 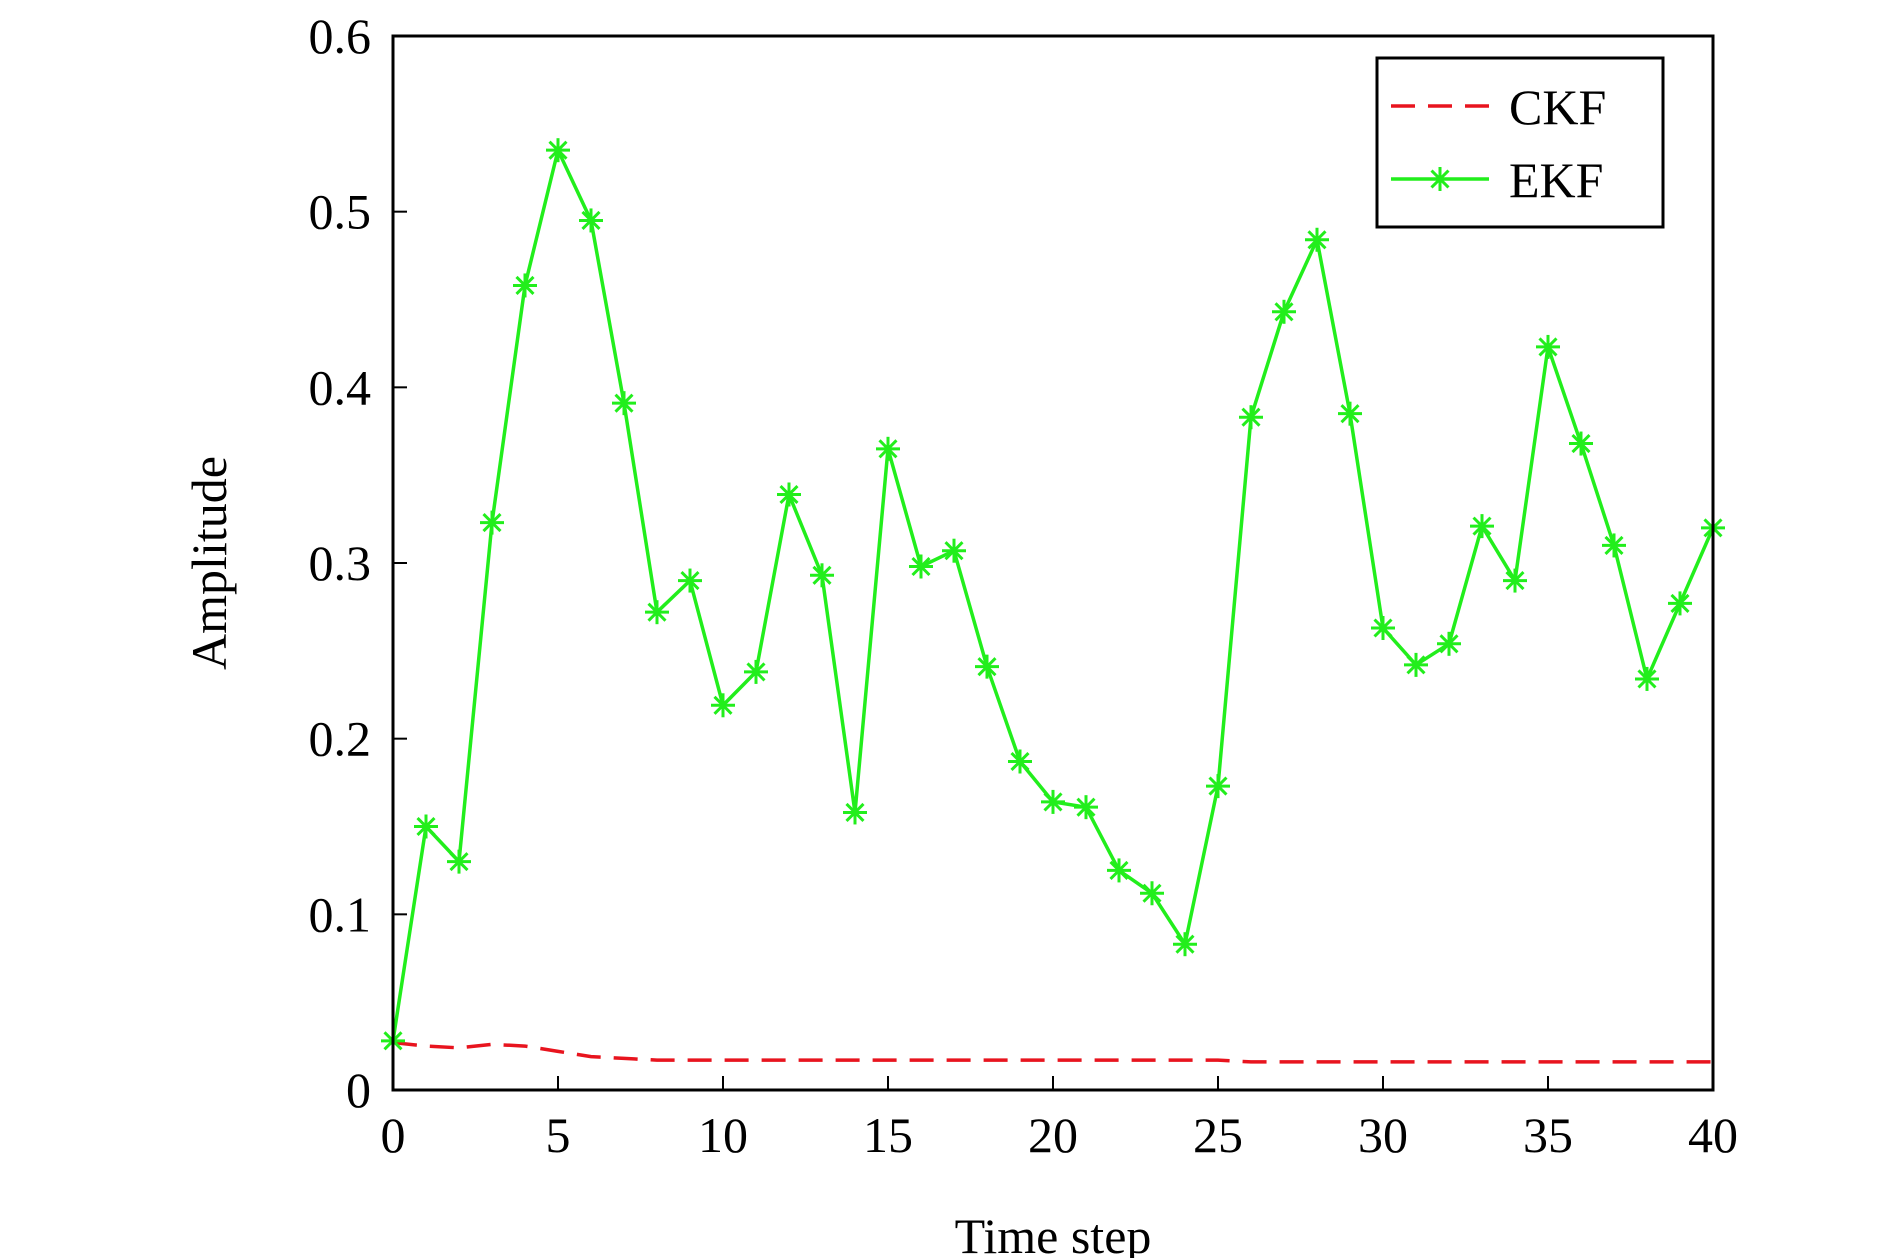 I want to click on x-tick-label: 30, so click(x=1383, y=1135).